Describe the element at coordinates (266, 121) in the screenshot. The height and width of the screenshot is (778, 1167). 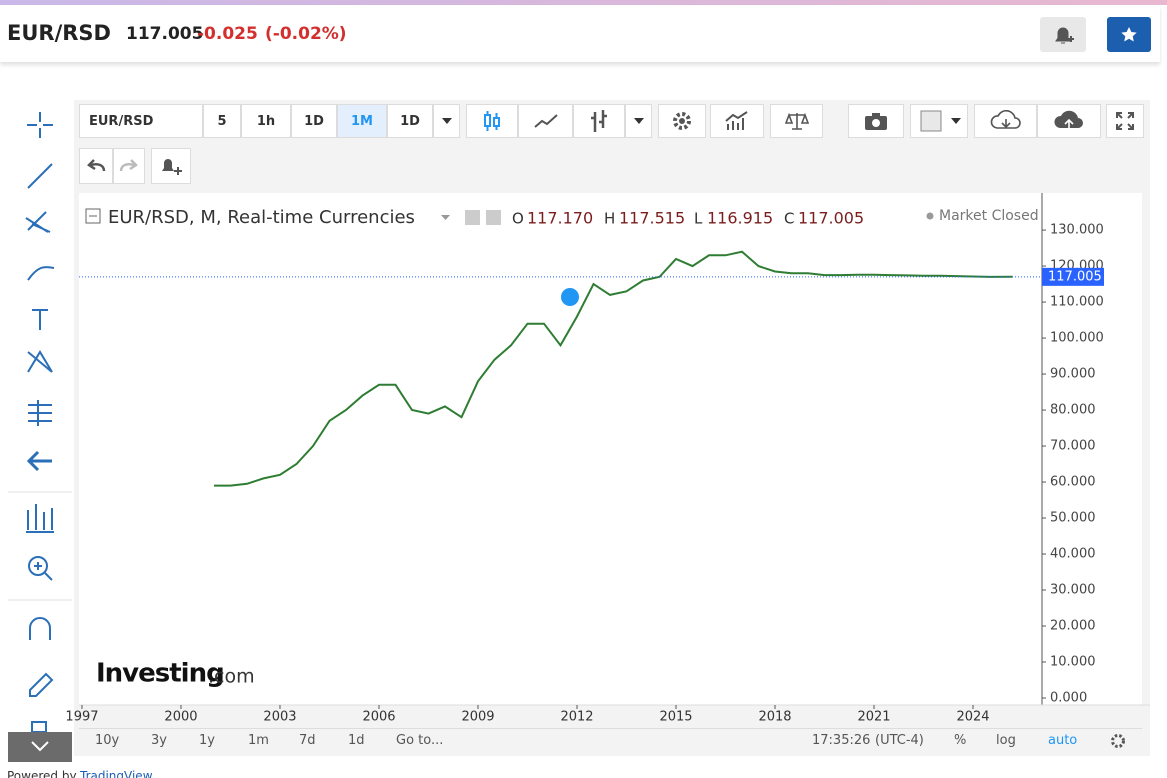
I see `interval-button: 1h` at that location.